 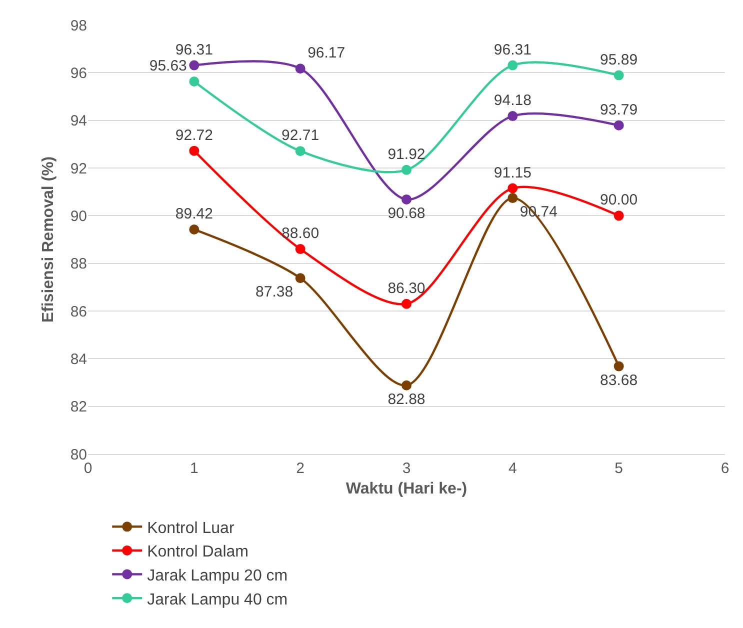 I want to click on data-label: 91.92, so click(x=407, y=154).